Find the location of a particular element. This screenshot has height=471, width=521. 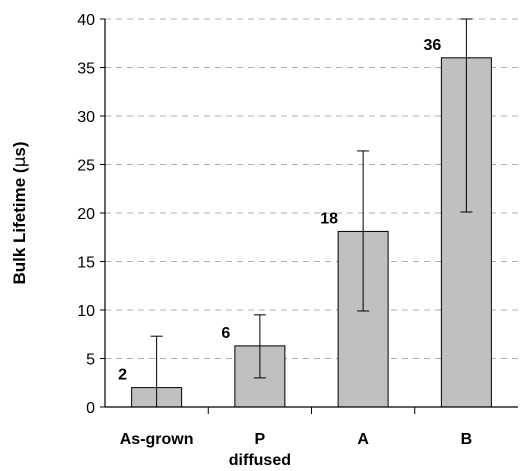

y-axis-title: Bulk Lifetime (µs) is located at coordinates (20, 212).